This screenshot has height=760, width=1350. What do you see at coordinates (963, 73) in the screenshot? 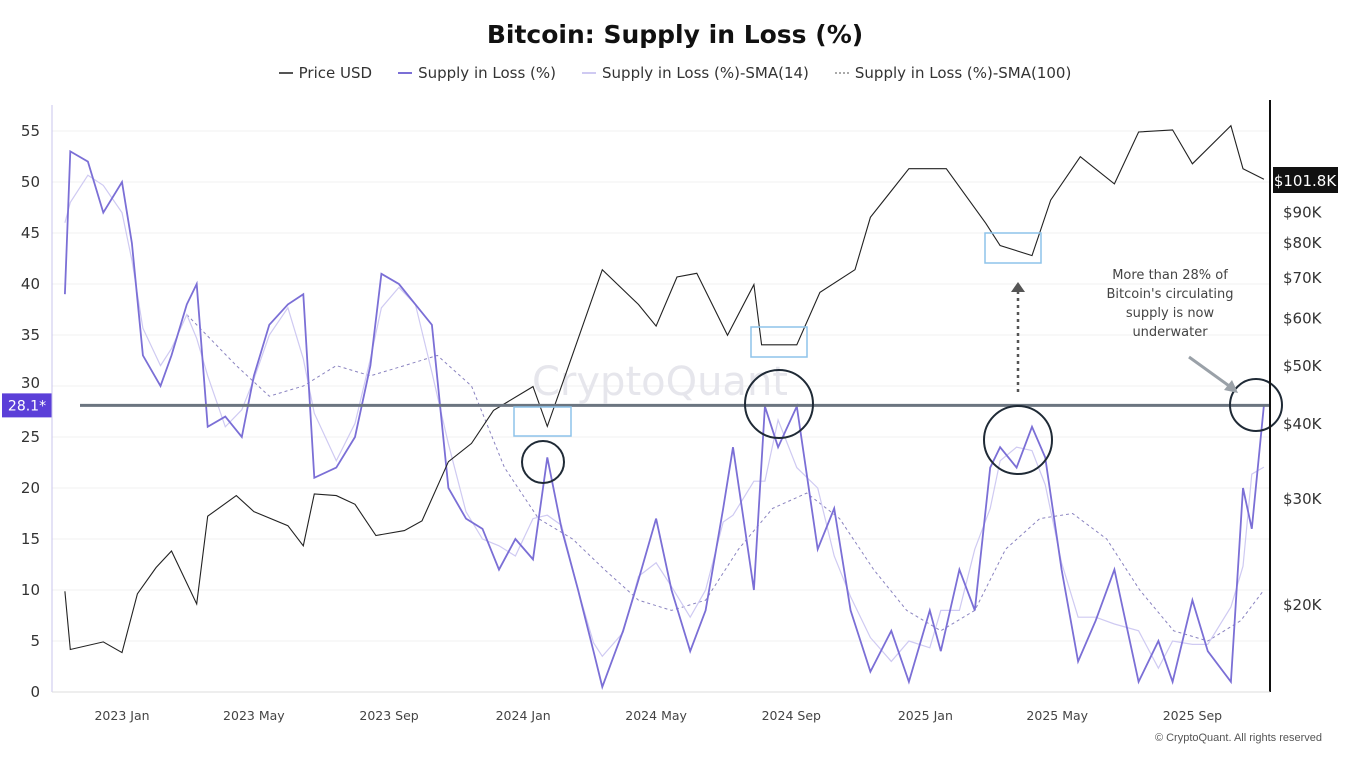
I see `legend-label: Supply in Loss (%)-SMA(100)` at bounding box center [963, 73].